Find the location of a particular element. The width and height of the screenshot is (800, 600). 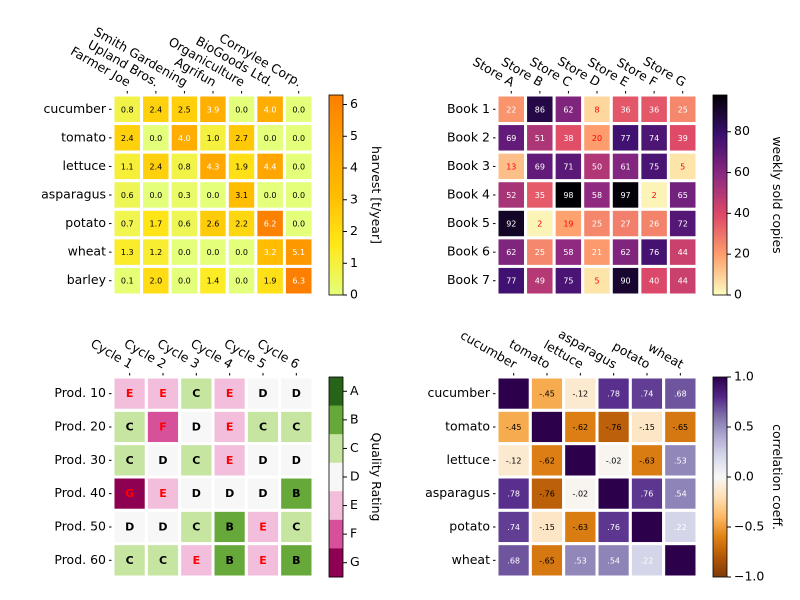

cell-label: 1.7 is located at coordinates (155, 224).